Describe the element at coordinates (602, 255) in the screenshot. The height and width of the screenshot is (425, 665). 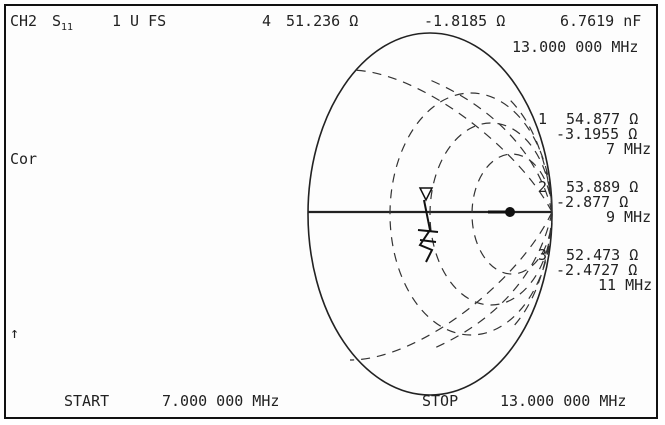
I see `marker-3-resistance: 52.473 Ω` at that location.